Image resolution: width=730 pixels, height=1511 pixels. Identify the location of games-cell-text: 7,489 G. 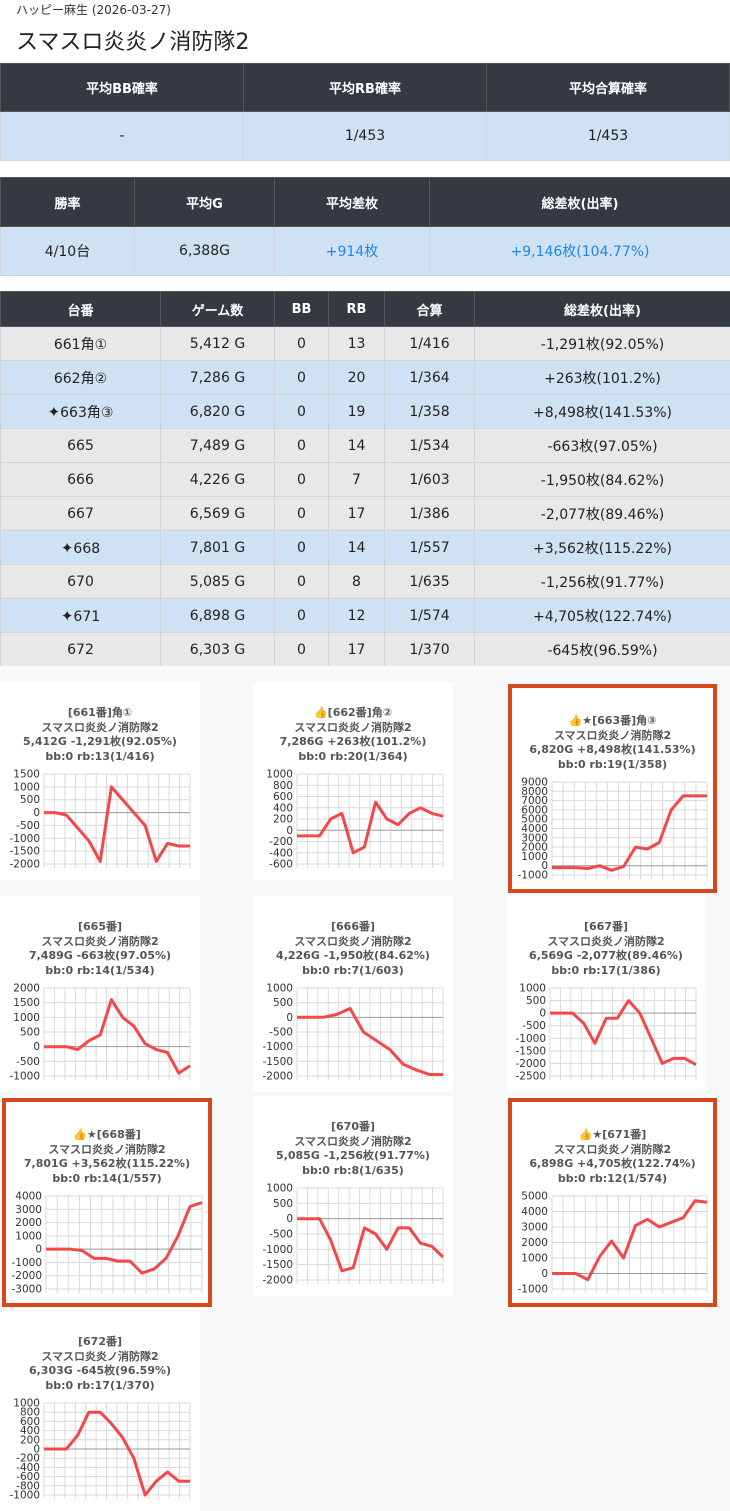
(217, 445).